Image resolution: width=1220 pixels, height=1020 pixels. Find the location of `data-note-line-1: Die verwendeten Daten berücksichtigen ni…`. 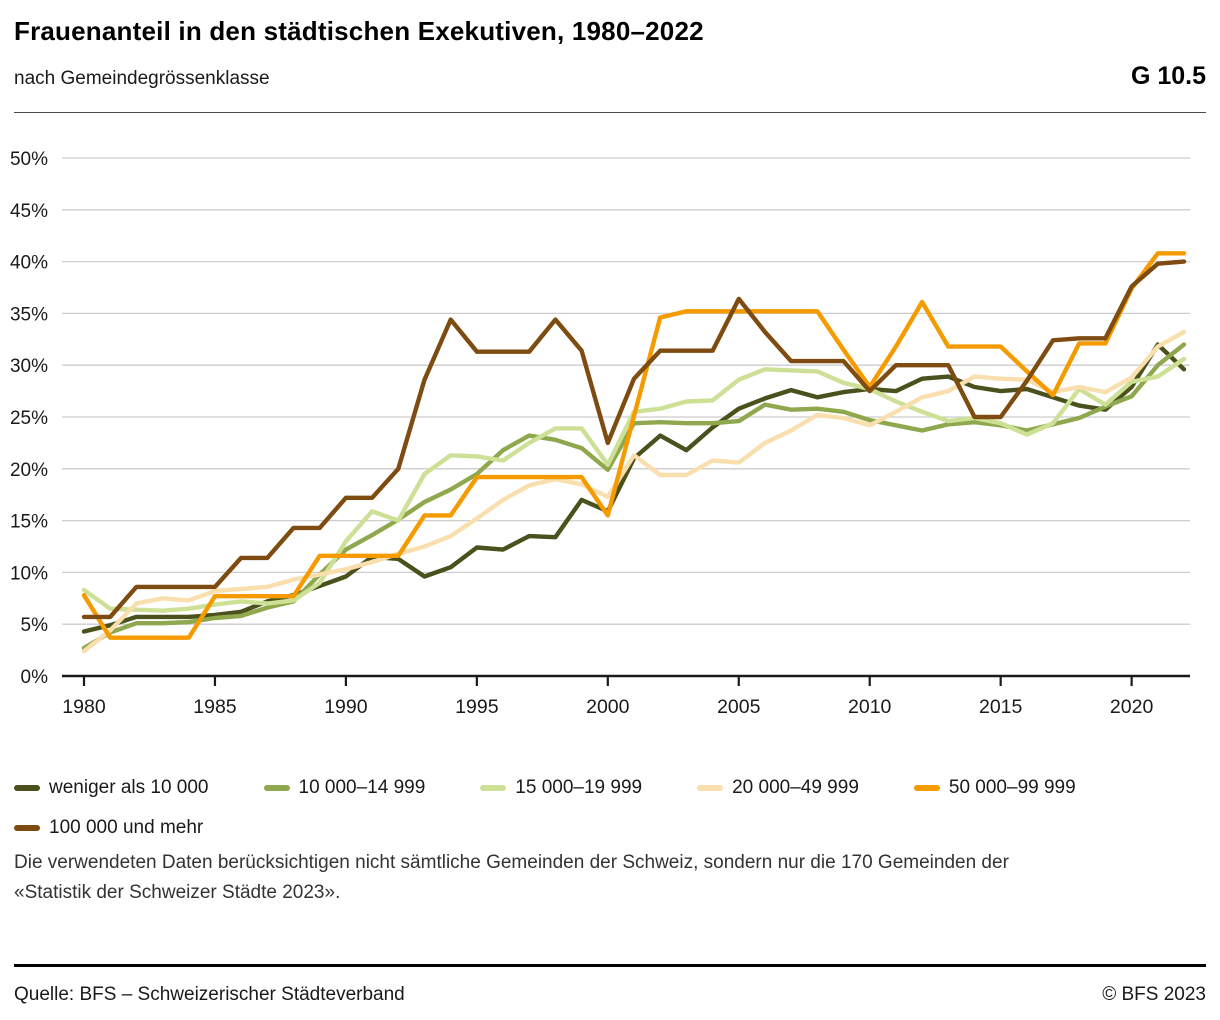

data-note-line-1: Die verwendeten Daten berücksichtigen ni… is located at coordinates (511, 862).